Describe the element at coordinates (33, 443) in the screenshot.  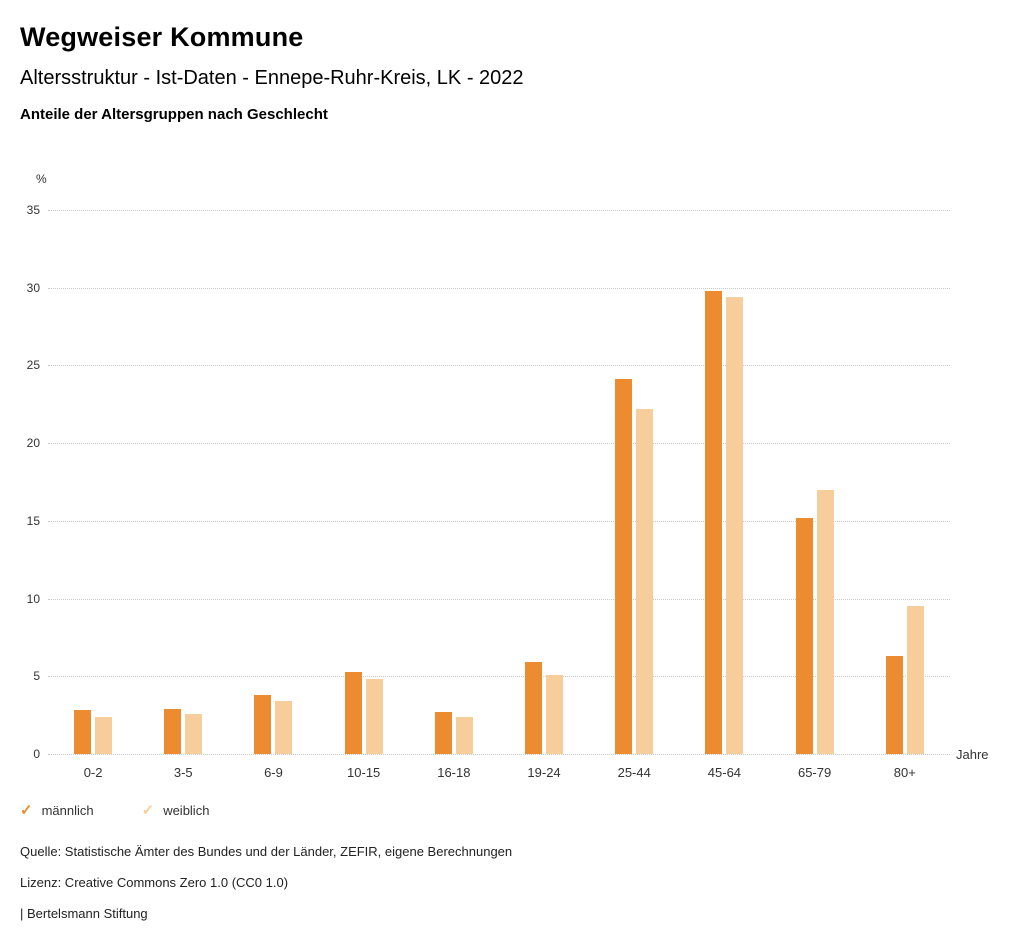
I see `y-tick-label: 20` at that location.